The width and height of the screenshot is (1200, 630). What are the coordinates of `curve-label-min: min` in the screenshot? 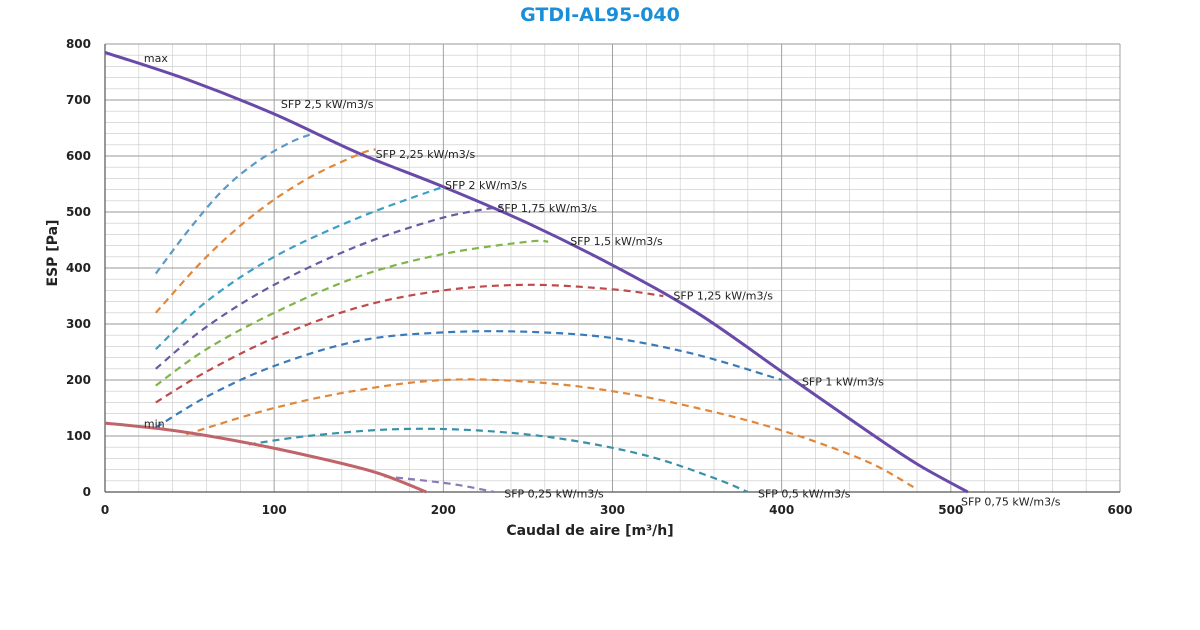 It's located at (154, 424).